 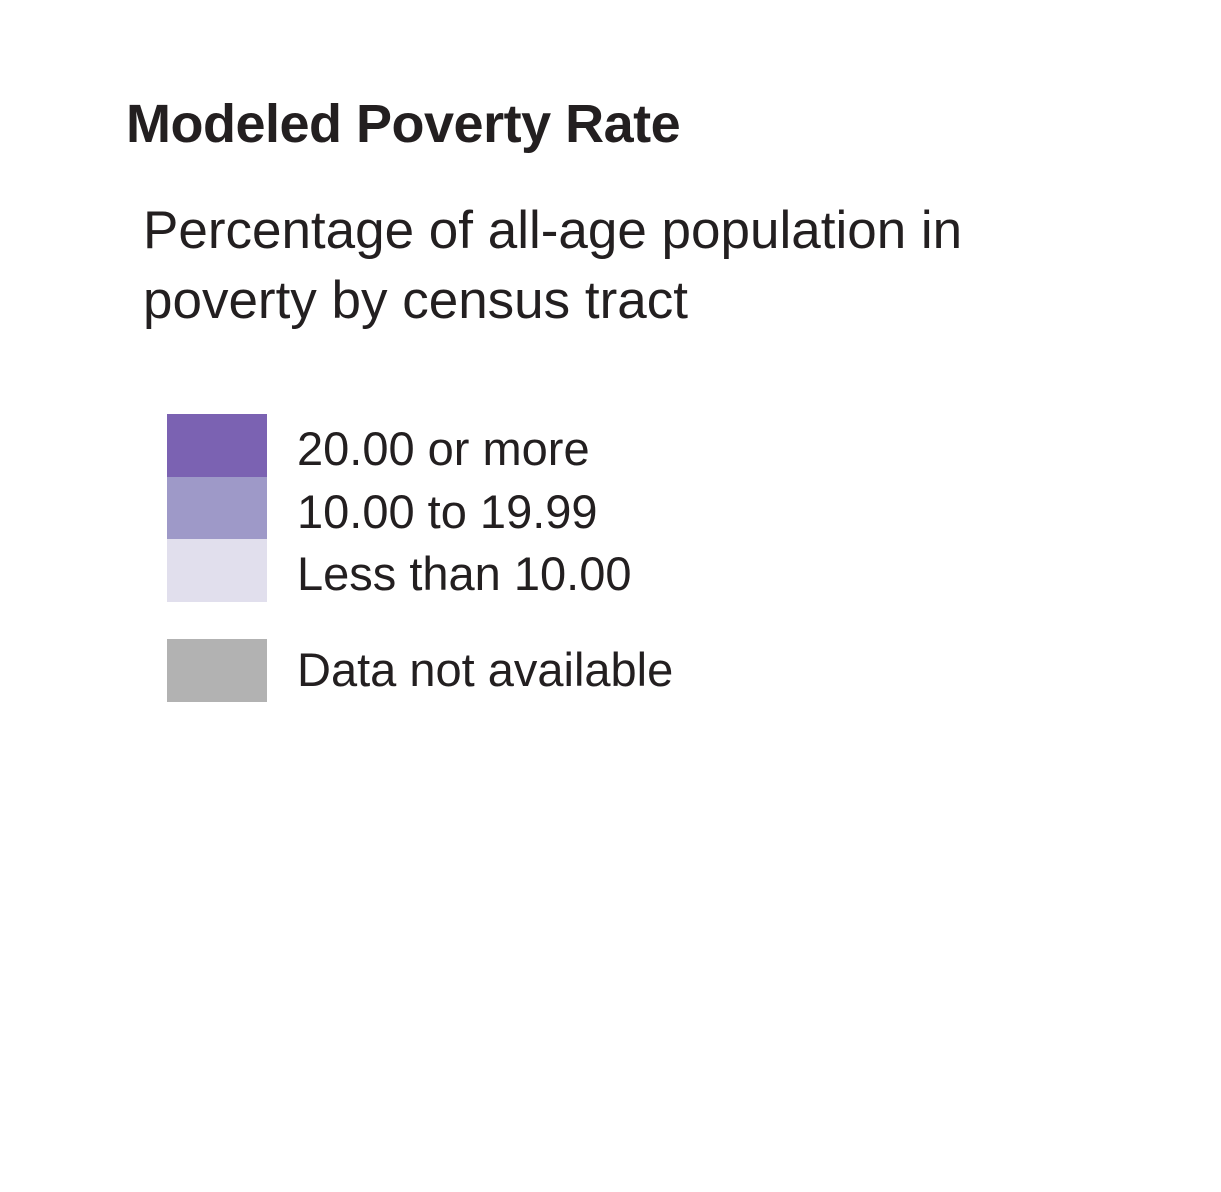 What do you see at coordinates (403, 124) in the screenshot?
I see `legend-title: Modeled Poverty Rate` at bounding box center [403, 124].